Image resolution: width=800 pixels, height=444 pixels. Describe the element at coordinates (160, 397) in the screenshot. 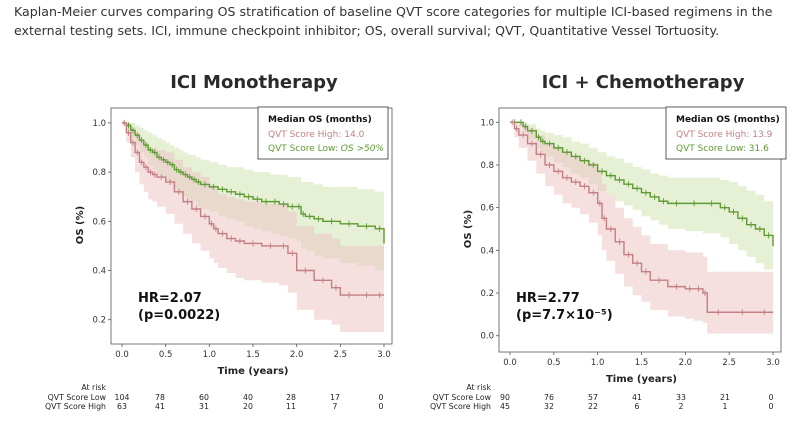

I see `risk-count: 78` at that location.